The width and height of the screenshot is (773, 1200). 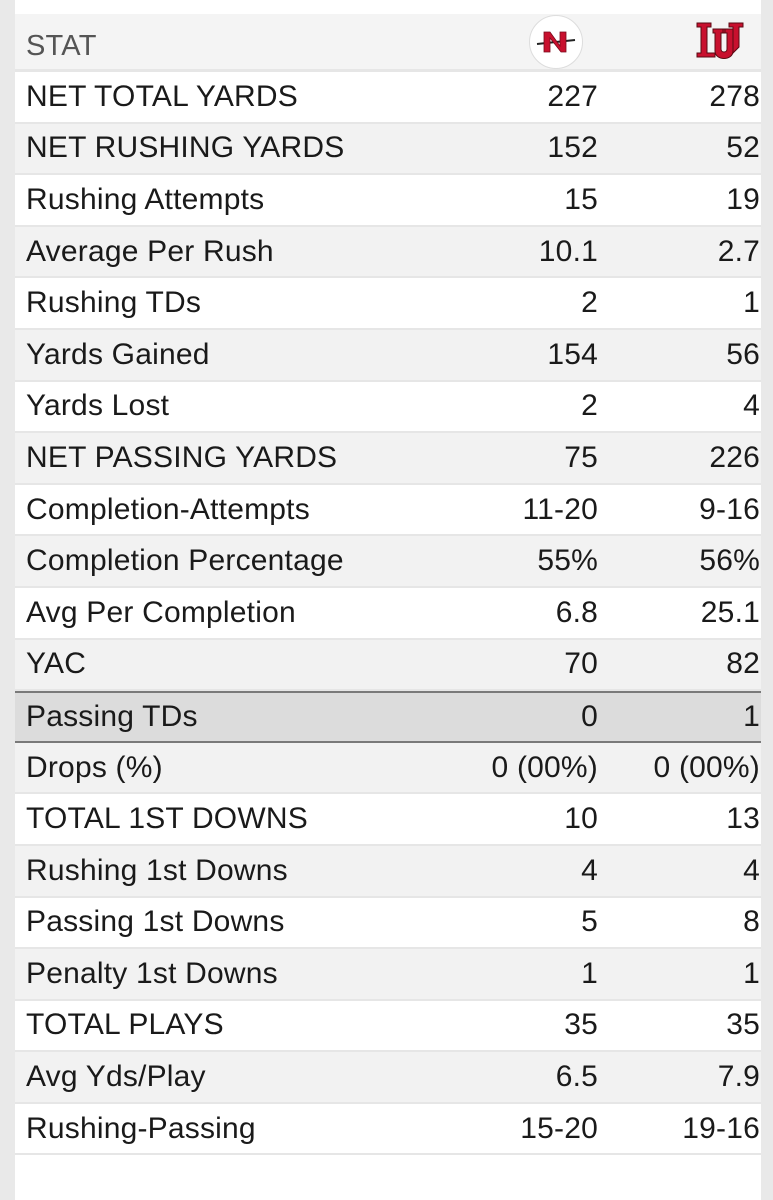 I want to click on team-a-value: 0, so click(x=589, y=716).